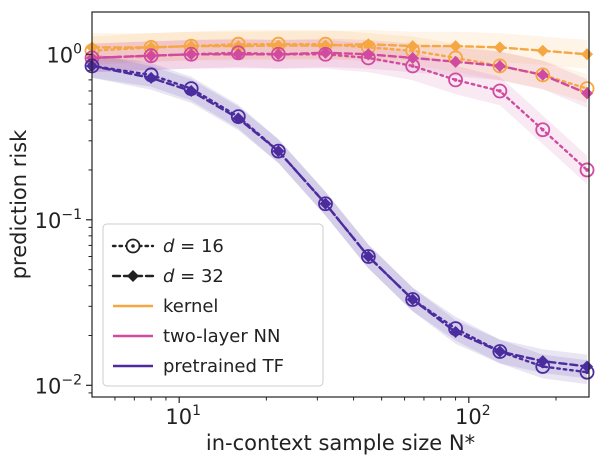 This screenshot has height=458, width=600. Describe the element at coordinates (183, 416) in the screenshot. I see `x-tick-label: 101` at that location.